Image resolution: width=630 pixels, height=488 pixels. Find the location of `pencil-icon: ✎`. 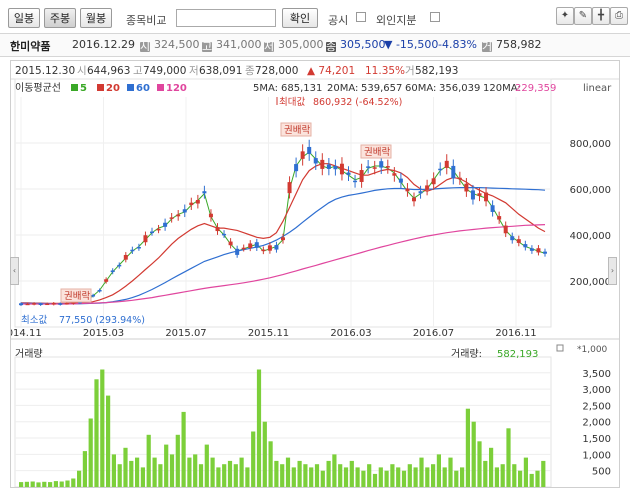

pencil-icon: ✎ is located at coordinates (583, 16).